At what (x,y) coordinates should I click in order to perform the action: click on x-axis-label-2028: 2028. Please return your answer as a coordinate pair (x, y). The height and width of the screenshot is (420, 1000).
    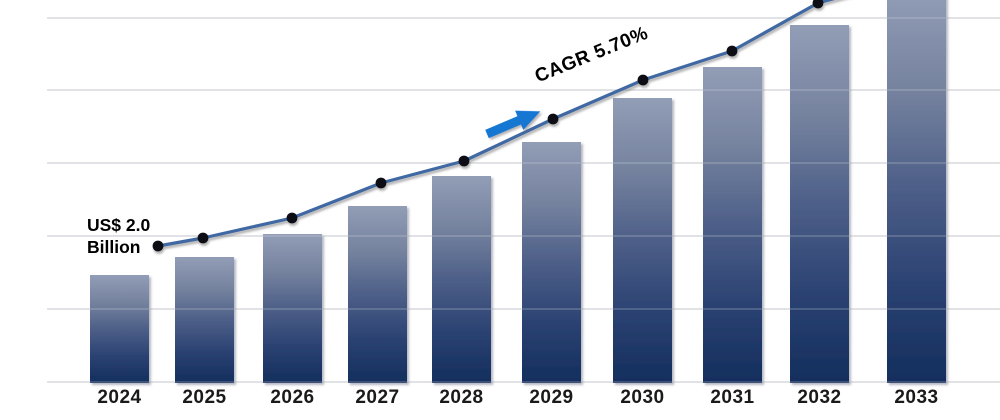
    Looking at the image, I should click on (461, 397).